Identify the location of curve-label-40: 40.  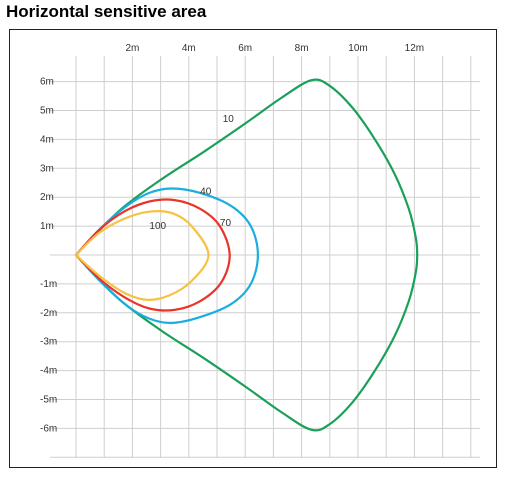
(206, 191).